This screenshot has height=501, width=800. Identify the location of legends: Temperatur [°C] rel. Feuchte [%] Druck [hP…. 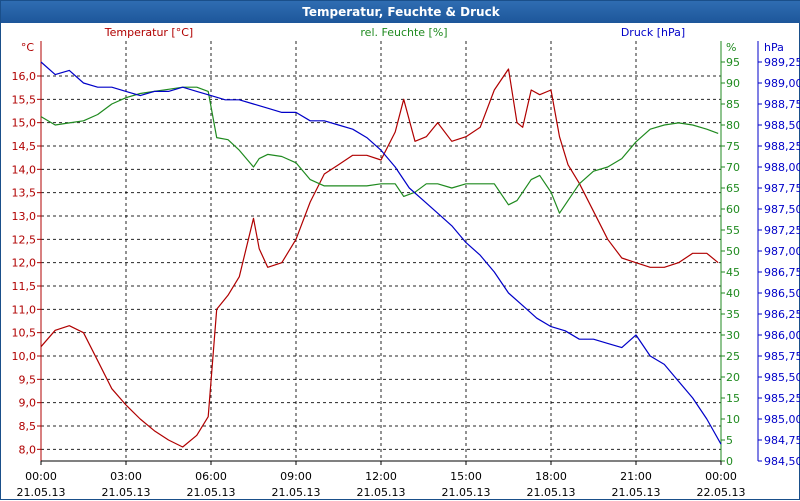
(394, 32).